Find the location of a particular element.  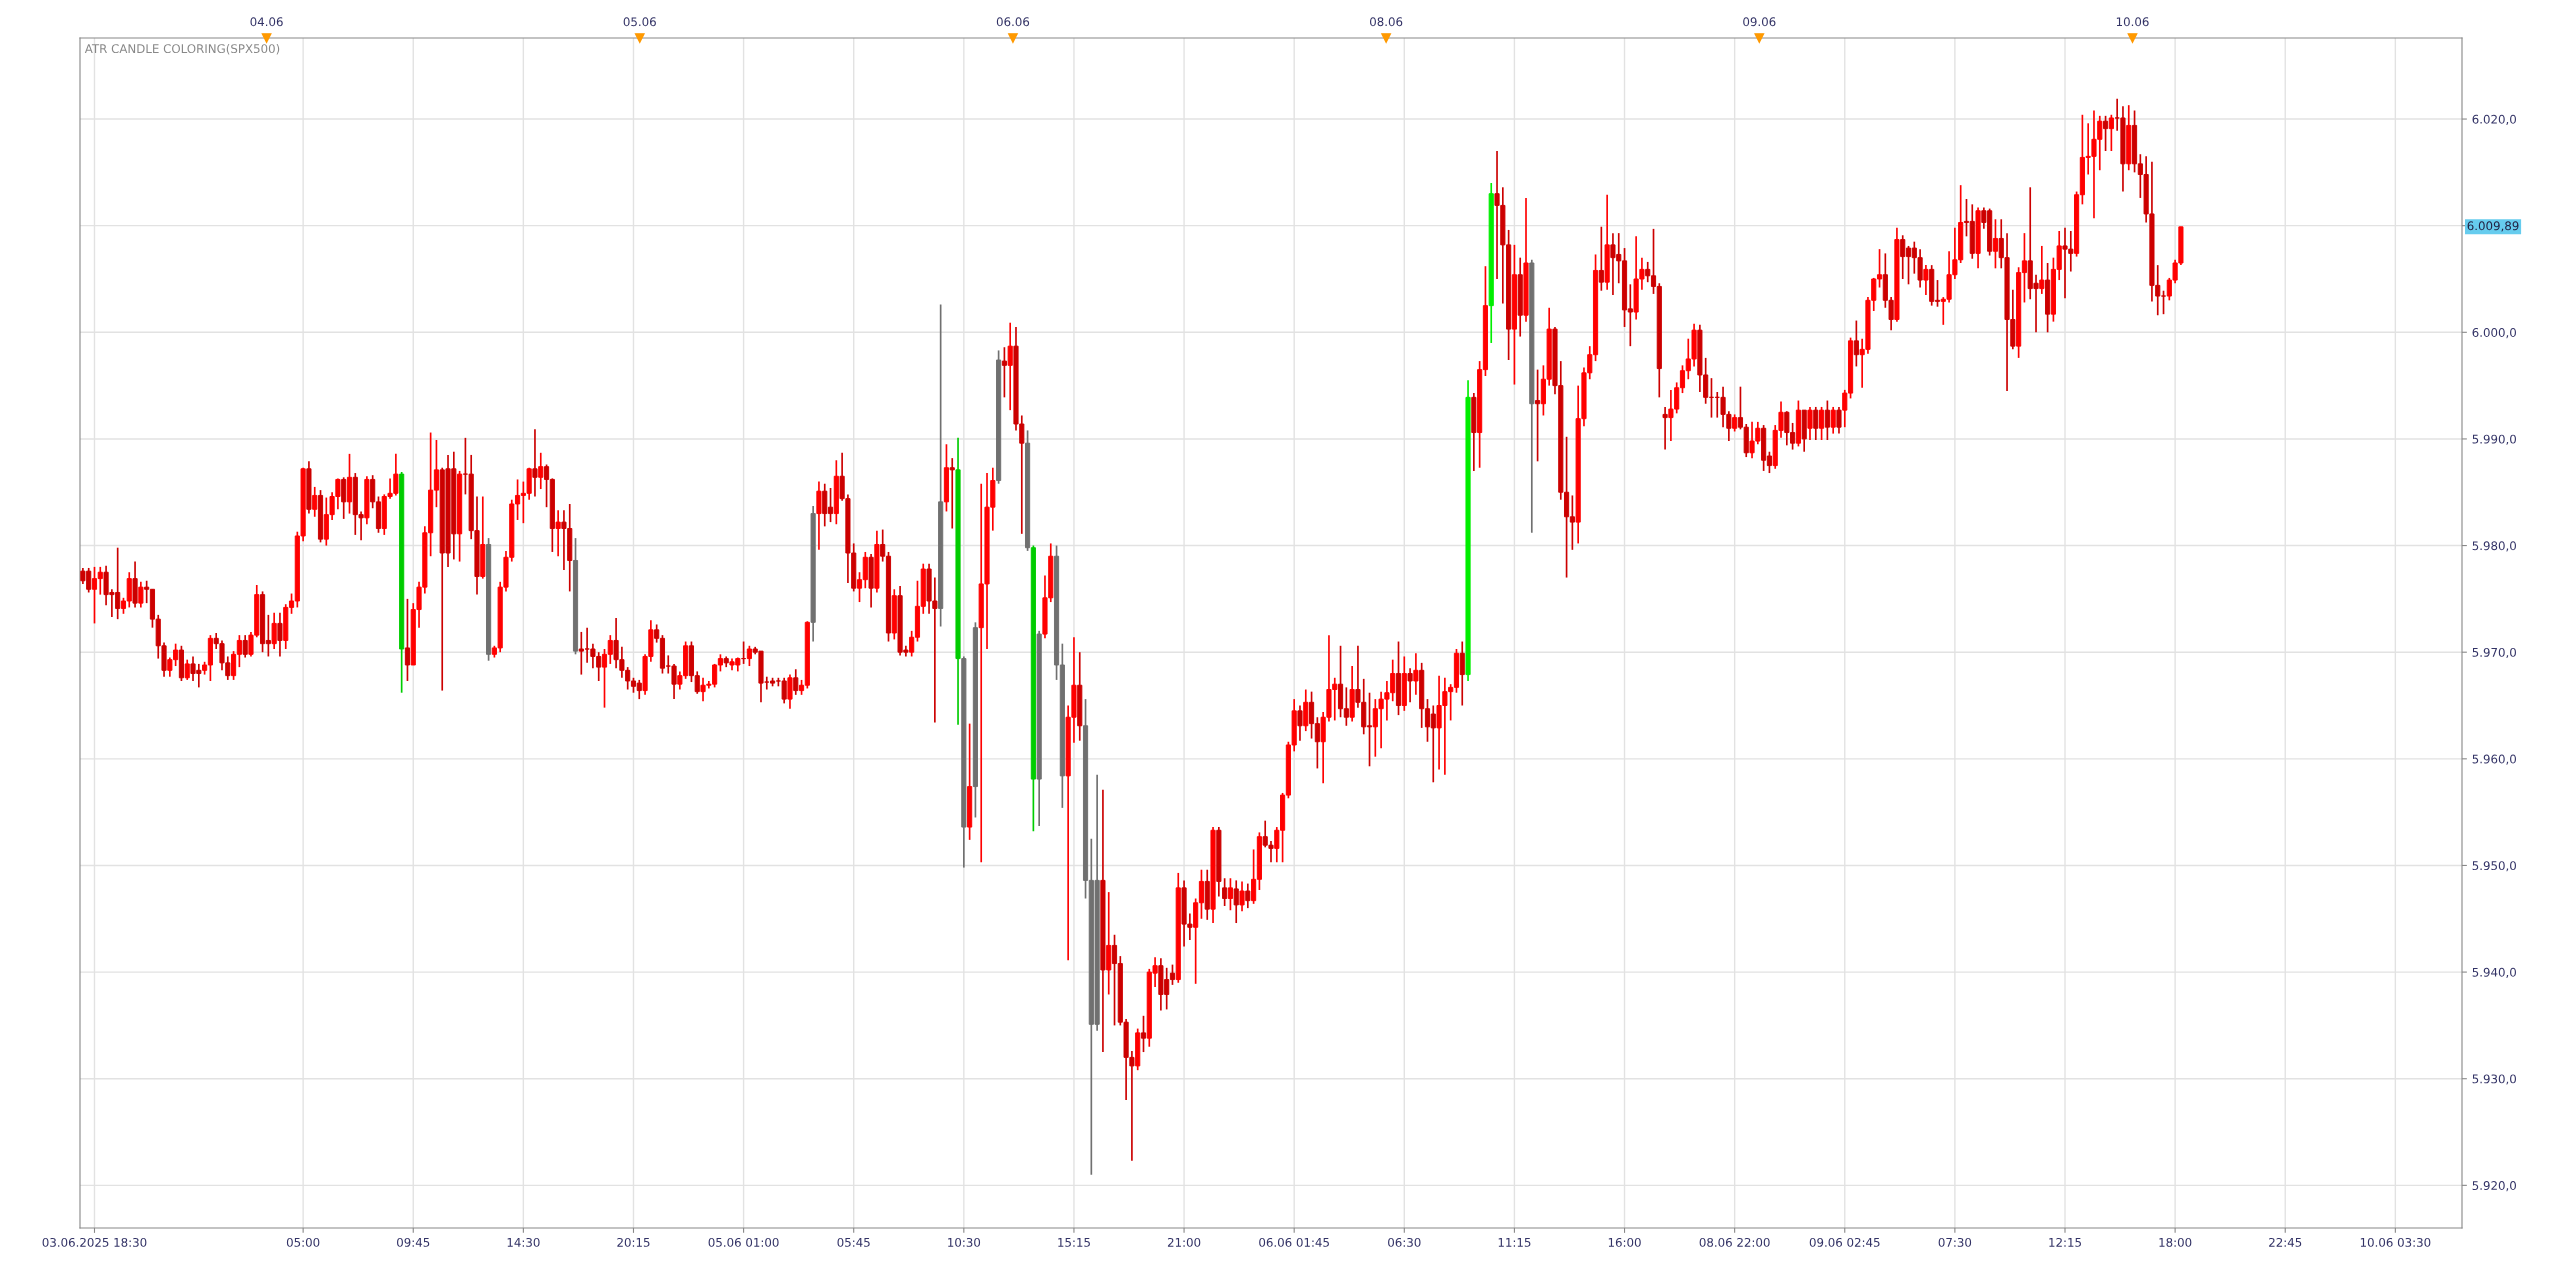

x-tick-label: 12:15 is located at coordinates (2065, 1242).